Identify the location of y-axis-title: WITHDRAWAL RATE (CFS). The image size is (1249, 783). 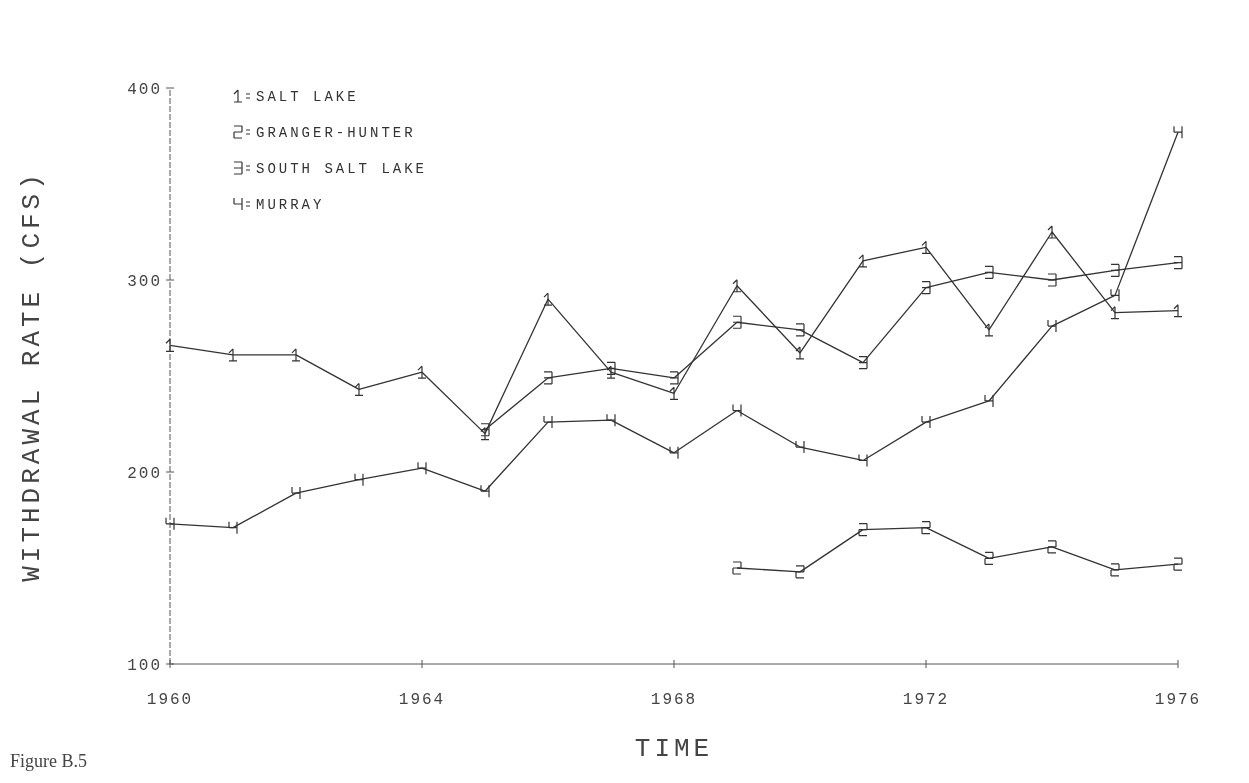
(32, 376).